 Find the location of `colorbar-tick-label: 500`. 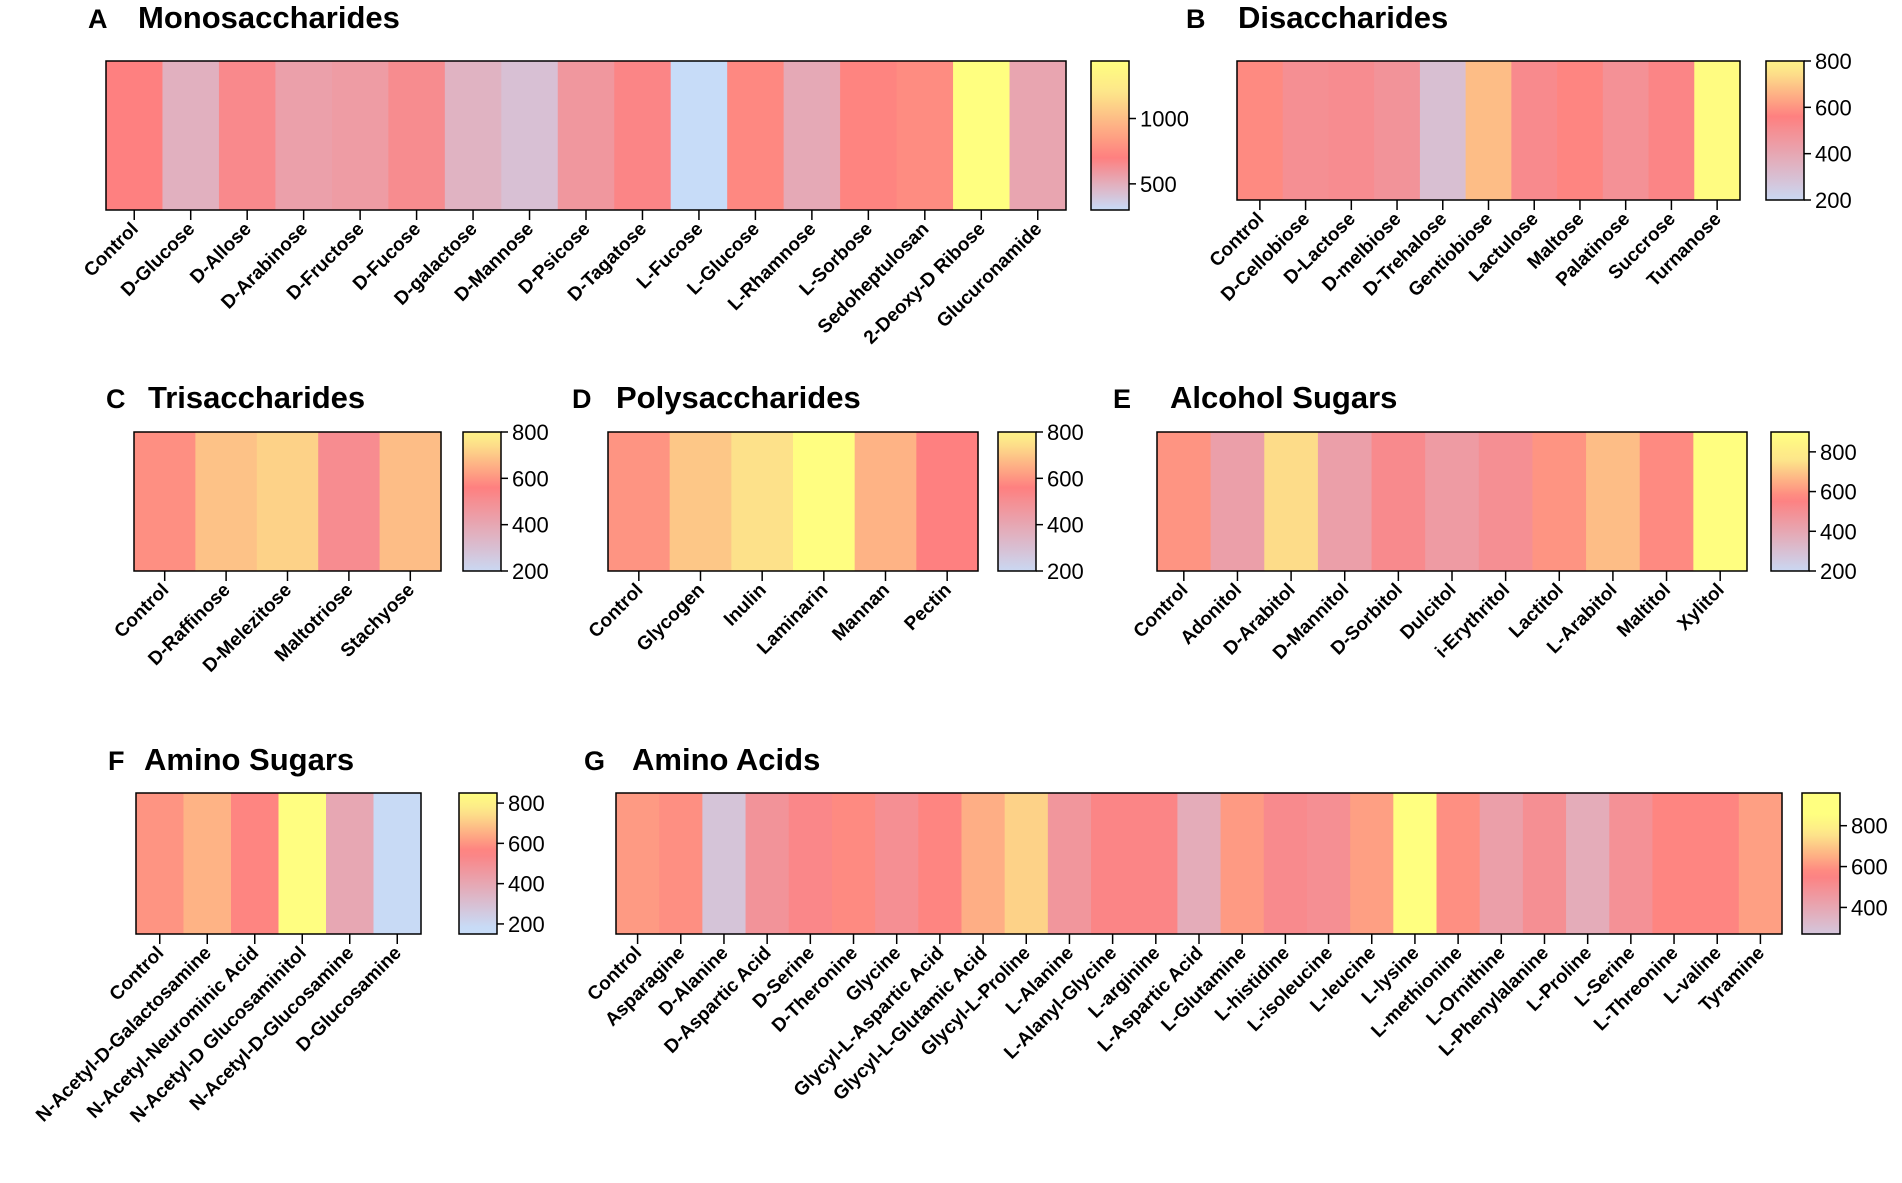

colorbar-tick-label: 500 is located at coordinates (1158, 184).